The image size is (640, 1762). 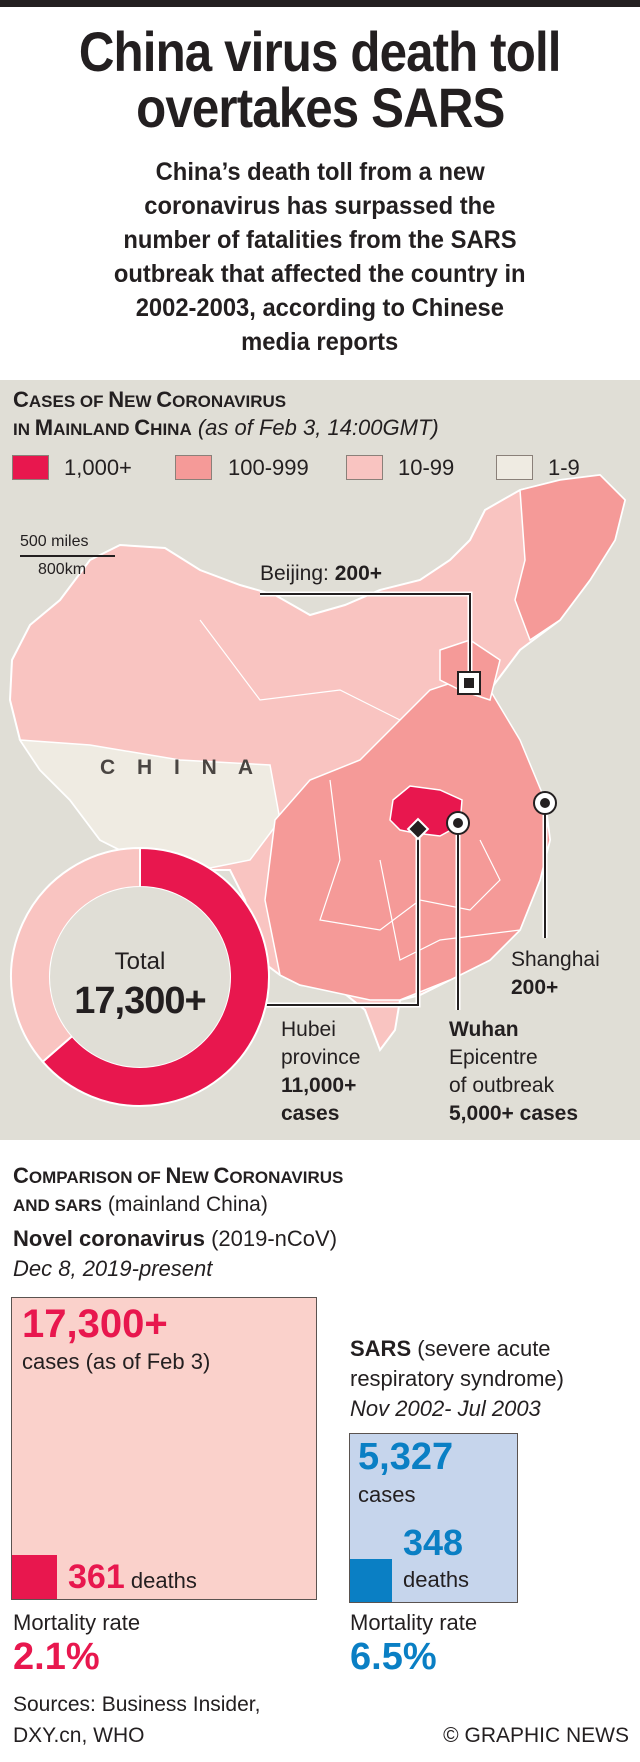 I want to click on sars-deaths-label: deaths, so click(x=436, y=1579).